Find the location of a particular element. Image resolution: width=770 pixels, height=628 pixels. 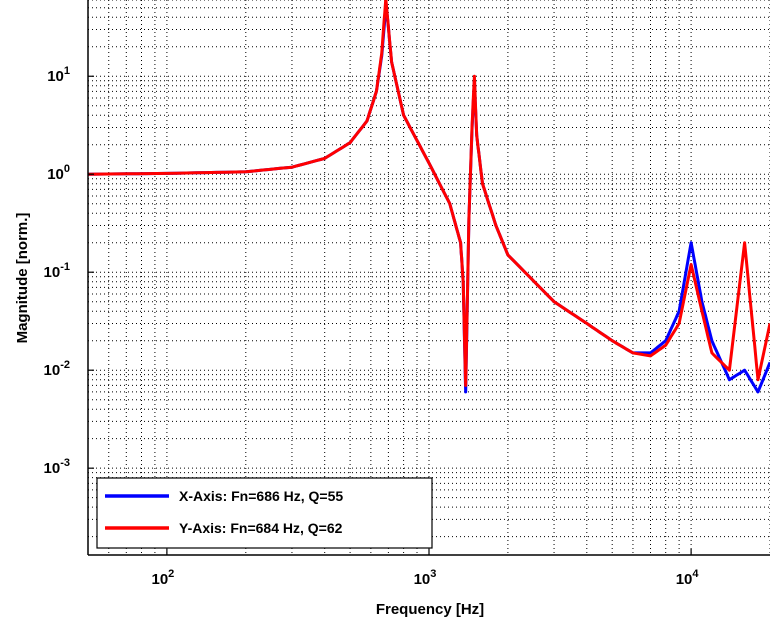

y-tick-label: 10⁻³ is located at coordinates (57, 467).